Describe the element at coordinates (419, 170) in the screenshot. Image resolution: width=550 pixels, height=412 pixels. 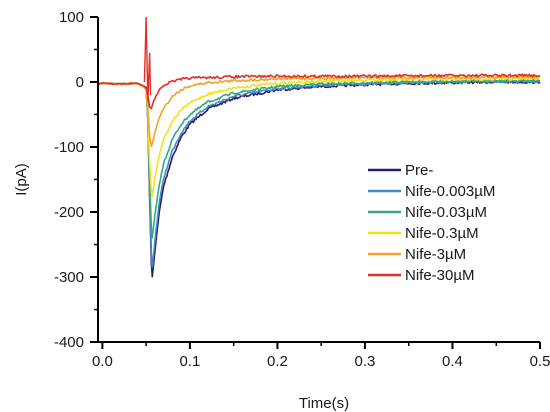
I see `legend-label: Pre-` at that location.